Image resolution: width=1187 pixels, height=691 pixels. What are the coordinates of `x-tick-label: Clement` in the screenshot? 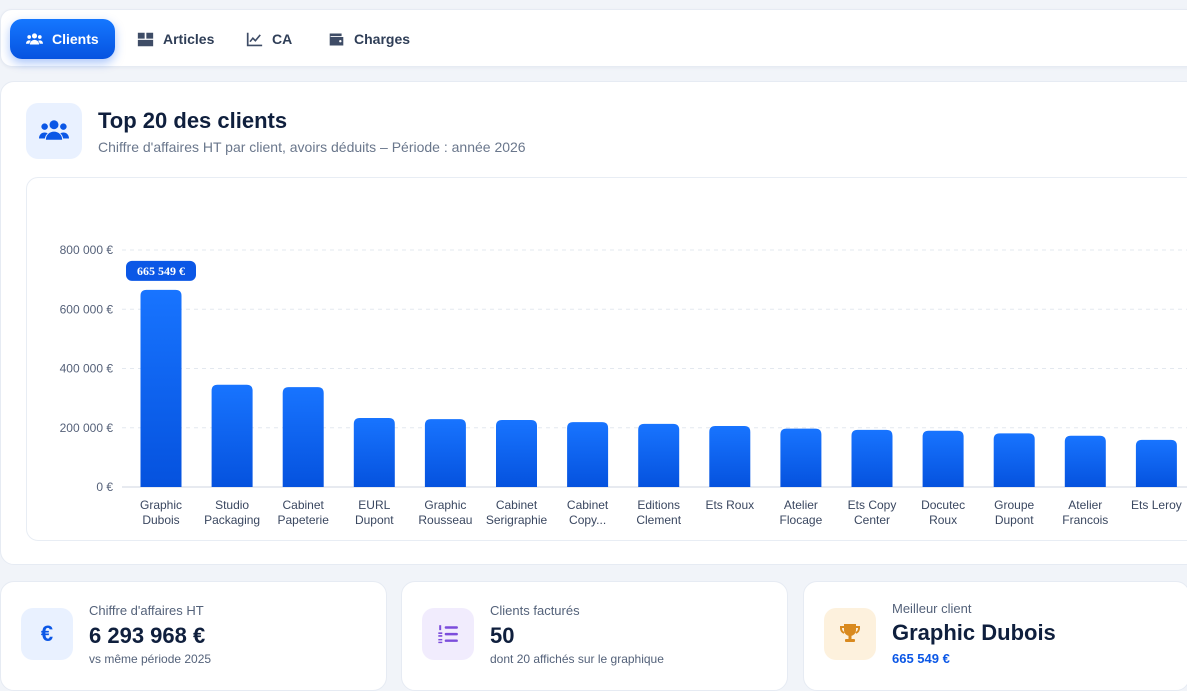 It's located at (658, 520).